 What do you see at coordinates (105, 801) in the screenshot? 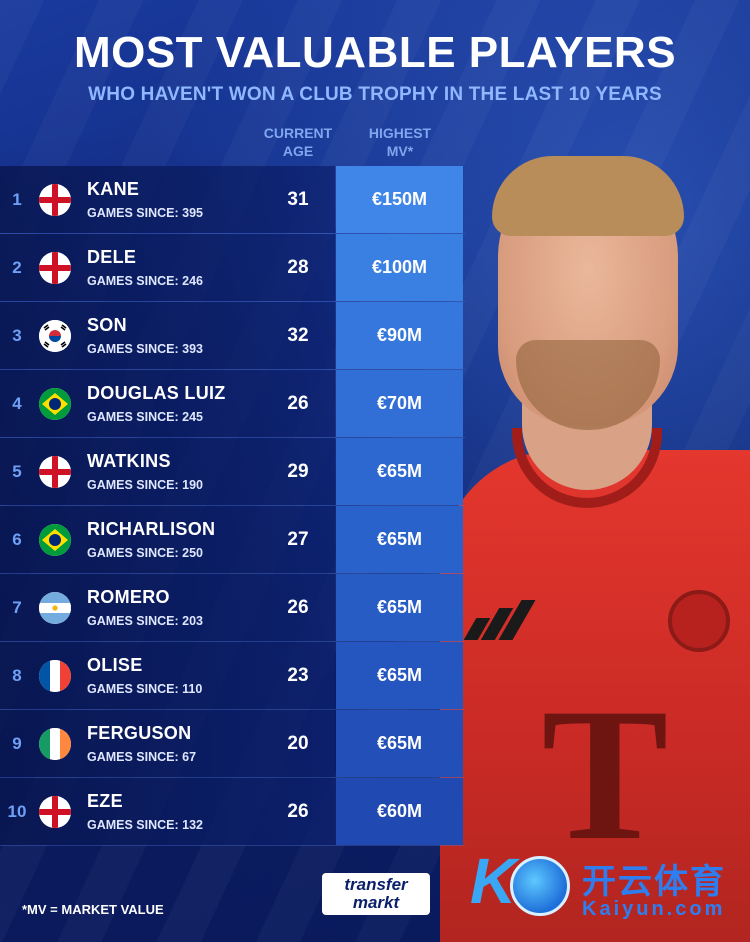
I see `player-name: EZE` at bounding box center [105, 801].